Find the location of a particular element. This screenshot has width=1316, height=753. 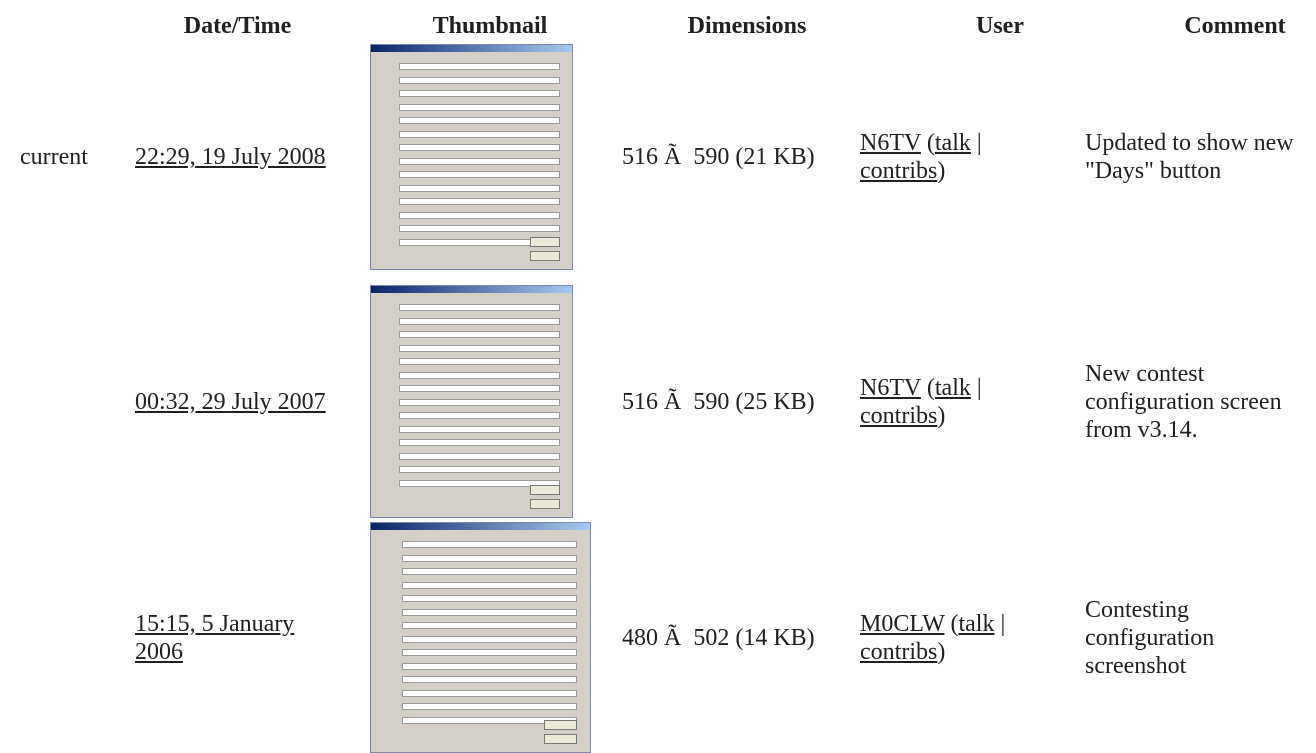

datetime-link: 22:29, 19 July 2008 is located at coordinates (230, 157).